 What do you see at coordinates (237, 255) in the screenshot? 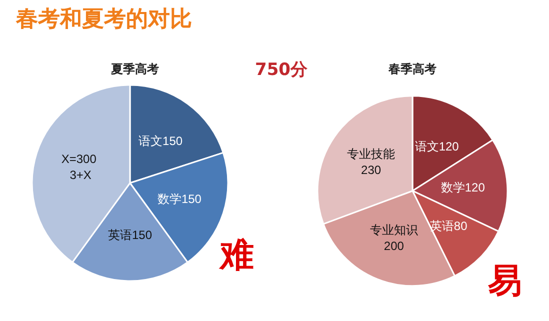
I see `text: 难` at bounding box center [237, 255].